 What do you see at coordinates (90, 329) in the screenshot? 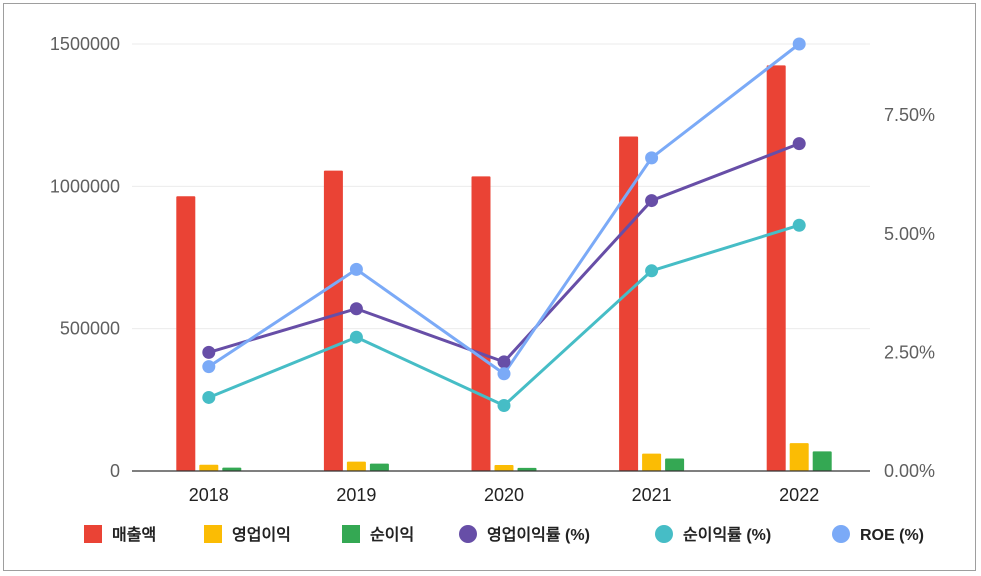
I see `left-tick-label: 500000` at bounding box center [90, 329].